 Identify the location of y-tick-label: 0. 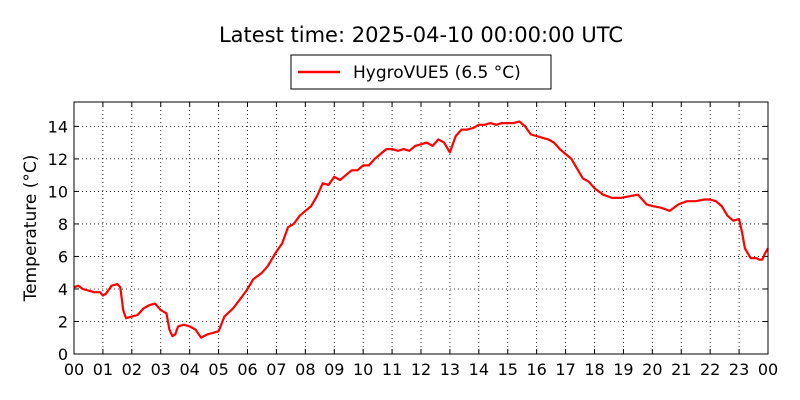
(63, 354).